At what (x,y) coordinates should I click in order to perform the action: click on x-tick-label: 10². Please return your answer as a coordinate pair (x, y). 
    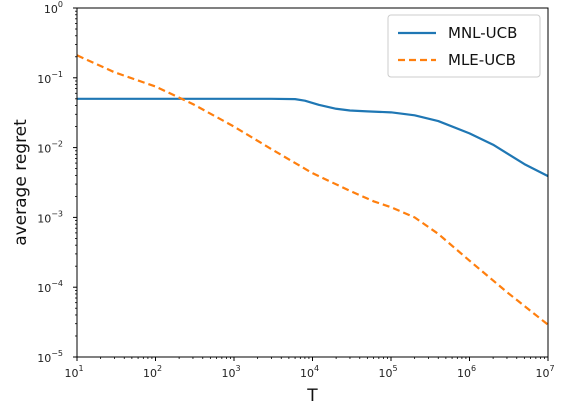
    Looking at the image, I should click on (152, 372).